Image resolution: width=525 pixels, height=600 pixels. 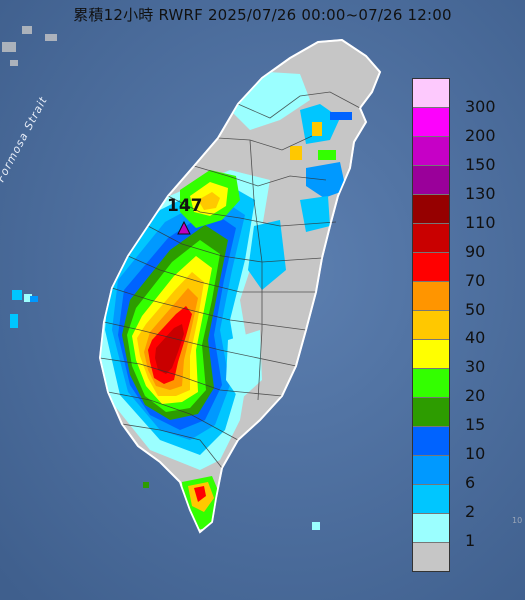 What do you see at coordinates (475, 454) in the screenshot?
I see `legend-tick-label: 10` at bounding box center [475, 454].